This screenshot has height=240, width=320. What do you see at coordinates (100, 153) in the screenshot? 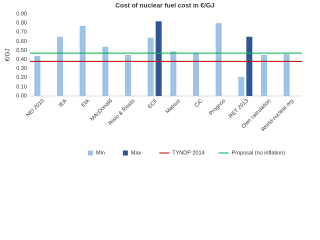
I see `legend-label: Min` at bounding box center [100, 153].